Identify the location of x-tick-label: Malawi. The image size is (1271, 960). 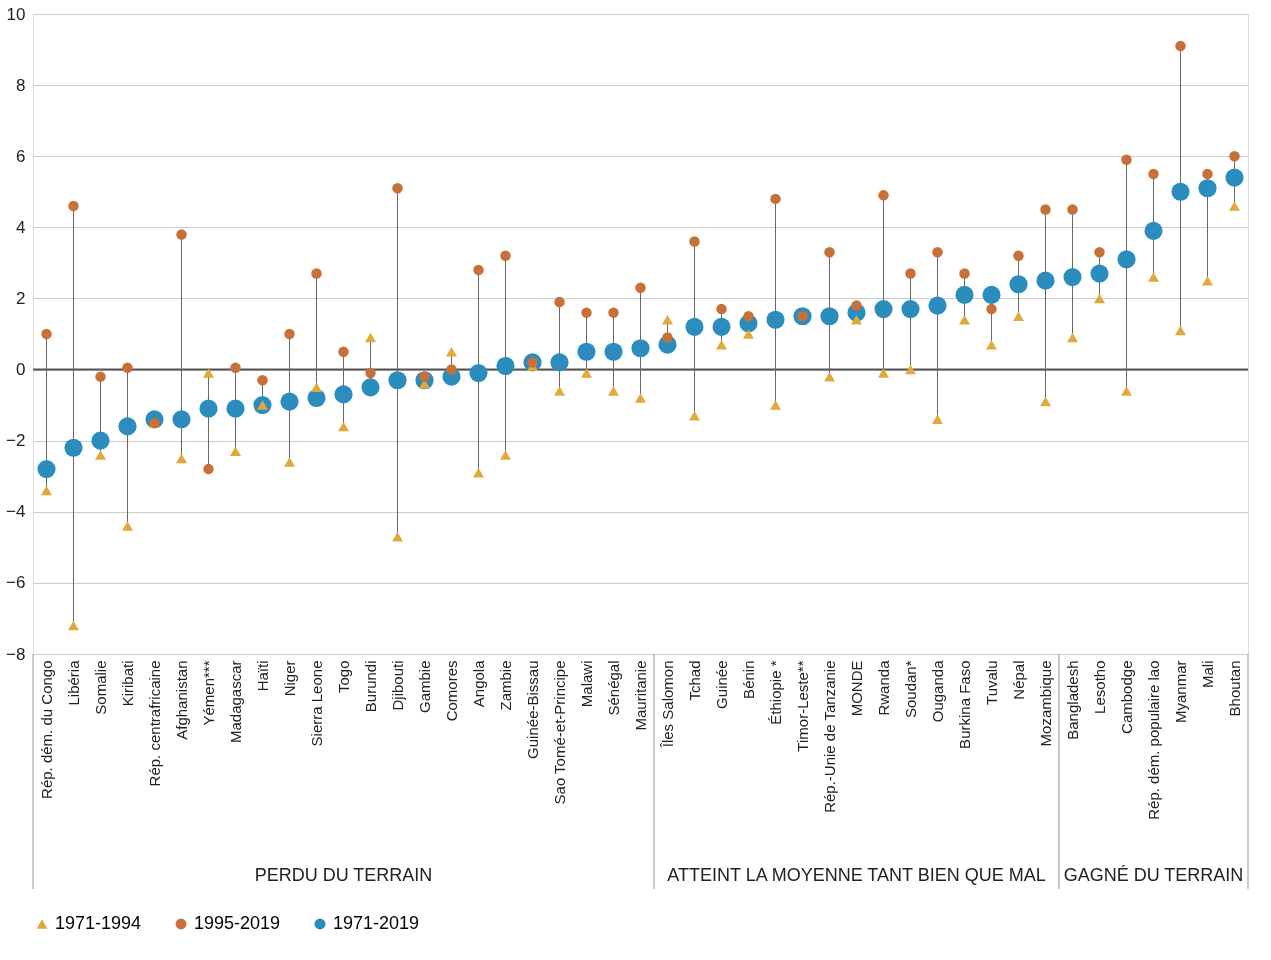
(586, 684).